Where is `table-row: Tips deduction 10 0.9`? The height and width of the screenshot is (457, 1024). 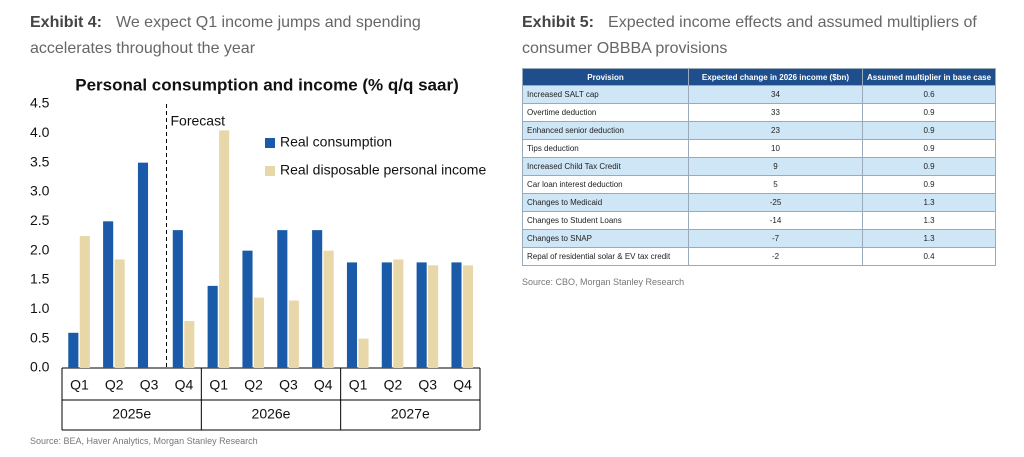
table-row: Tips deduction 10 0.9 is located at coordinates (759, 148).